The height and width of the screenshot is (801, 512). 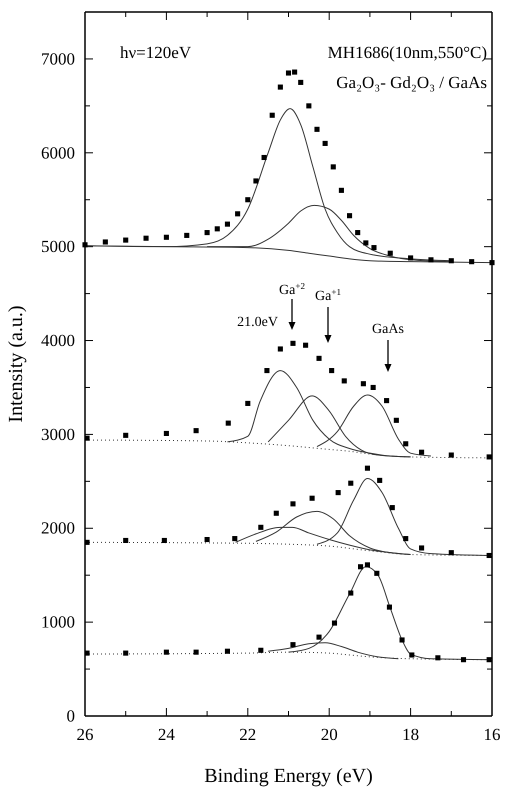 I want to click on y-tick-label: 0, so click(x=70, y=716).